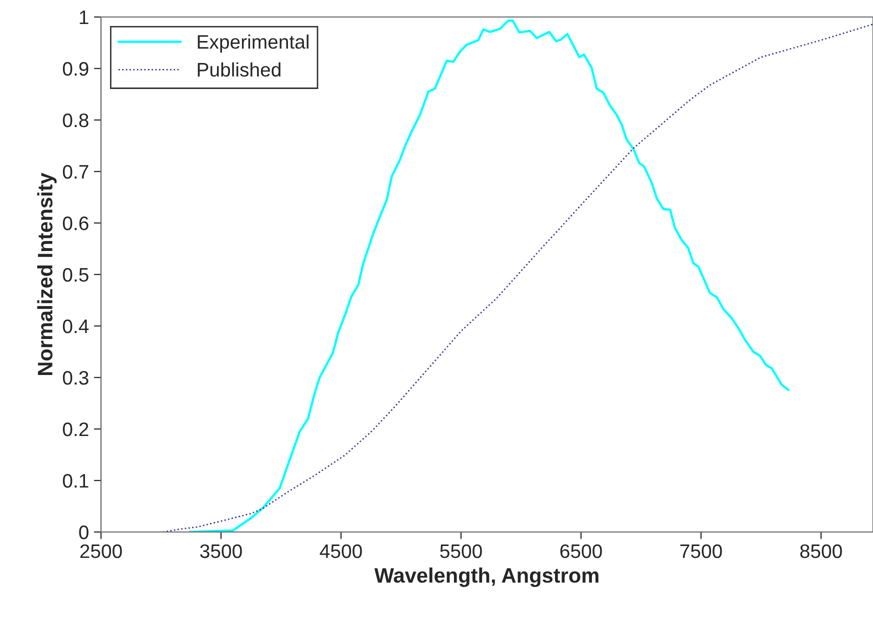  I want to click on legend-label: Experimental, so click(253, 43).